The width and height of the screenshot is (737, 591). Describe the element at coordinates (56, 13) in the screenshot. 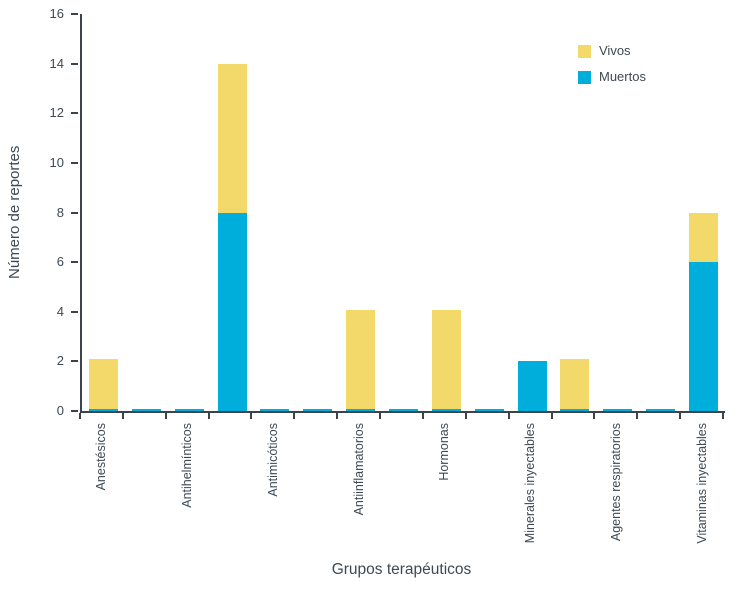

I see `y-tick-label: 16` at that location.